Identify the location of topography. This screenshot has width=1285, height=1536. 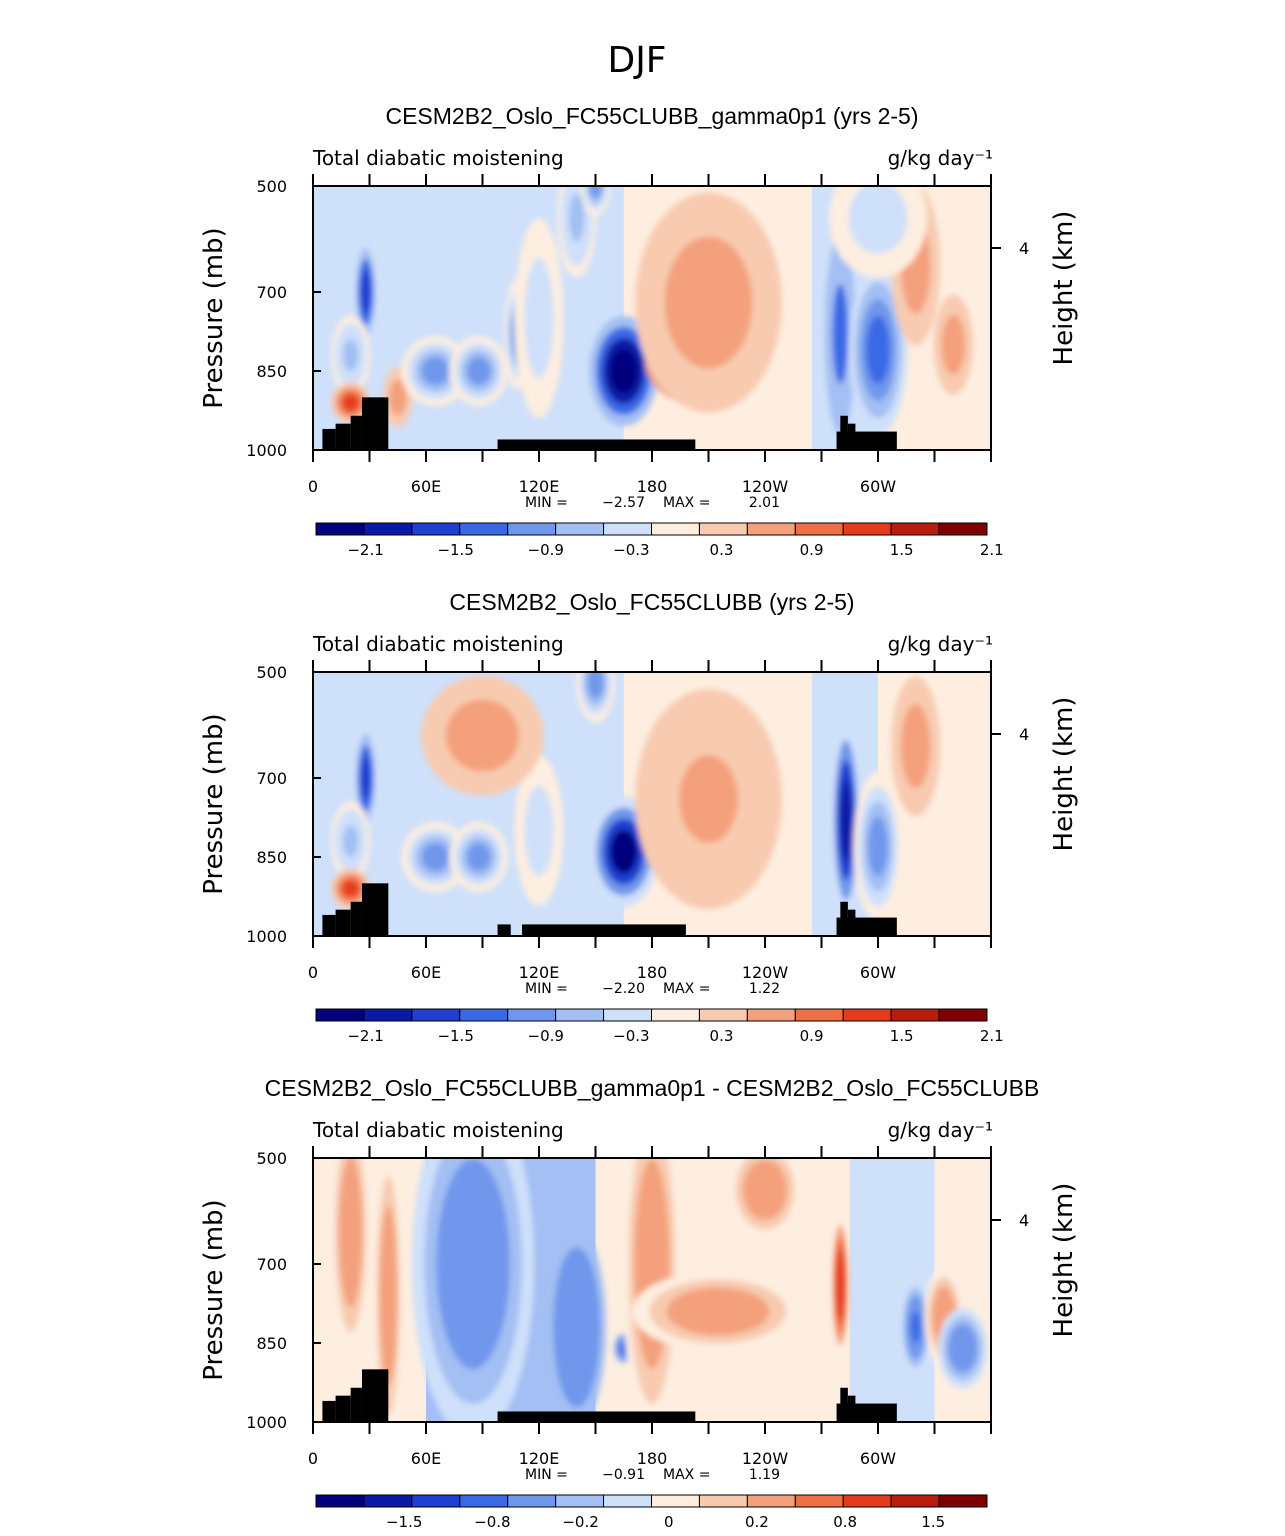
(609, 1395).